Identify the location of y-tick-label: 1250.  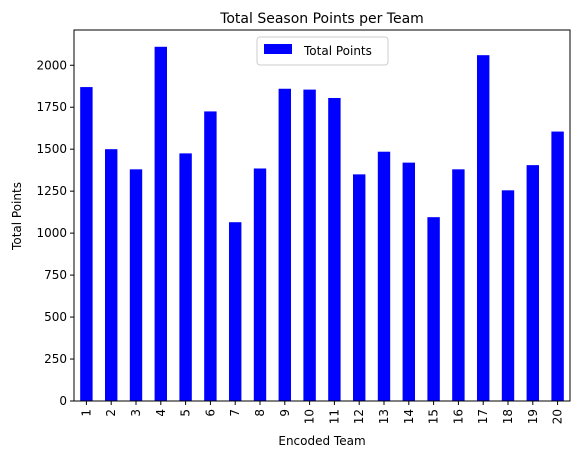
(51, 191).